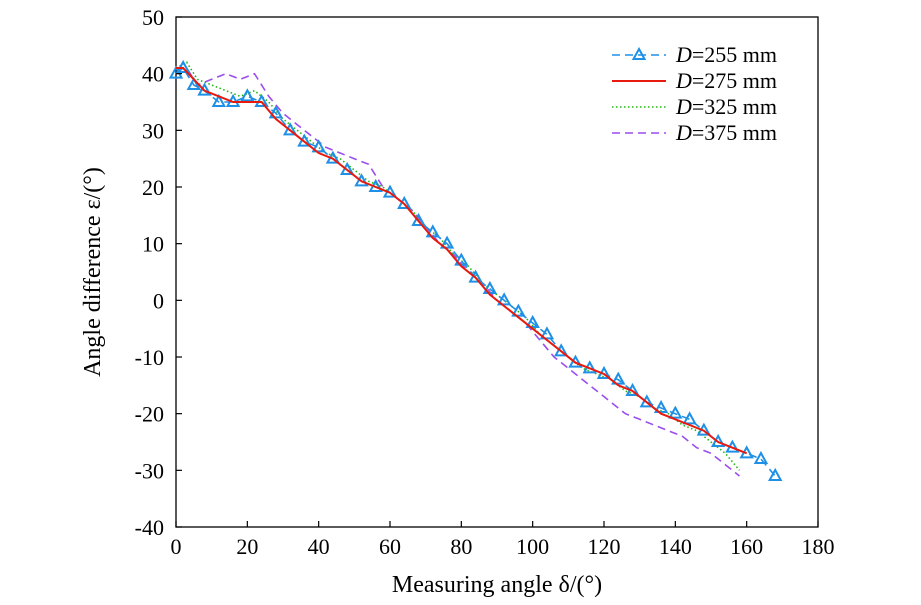  What do you see at coordinates (497, 585) in the screenshot?
I see `x-axis-label: Measuring angle δ/(°)` at bounding box center [497, 585].